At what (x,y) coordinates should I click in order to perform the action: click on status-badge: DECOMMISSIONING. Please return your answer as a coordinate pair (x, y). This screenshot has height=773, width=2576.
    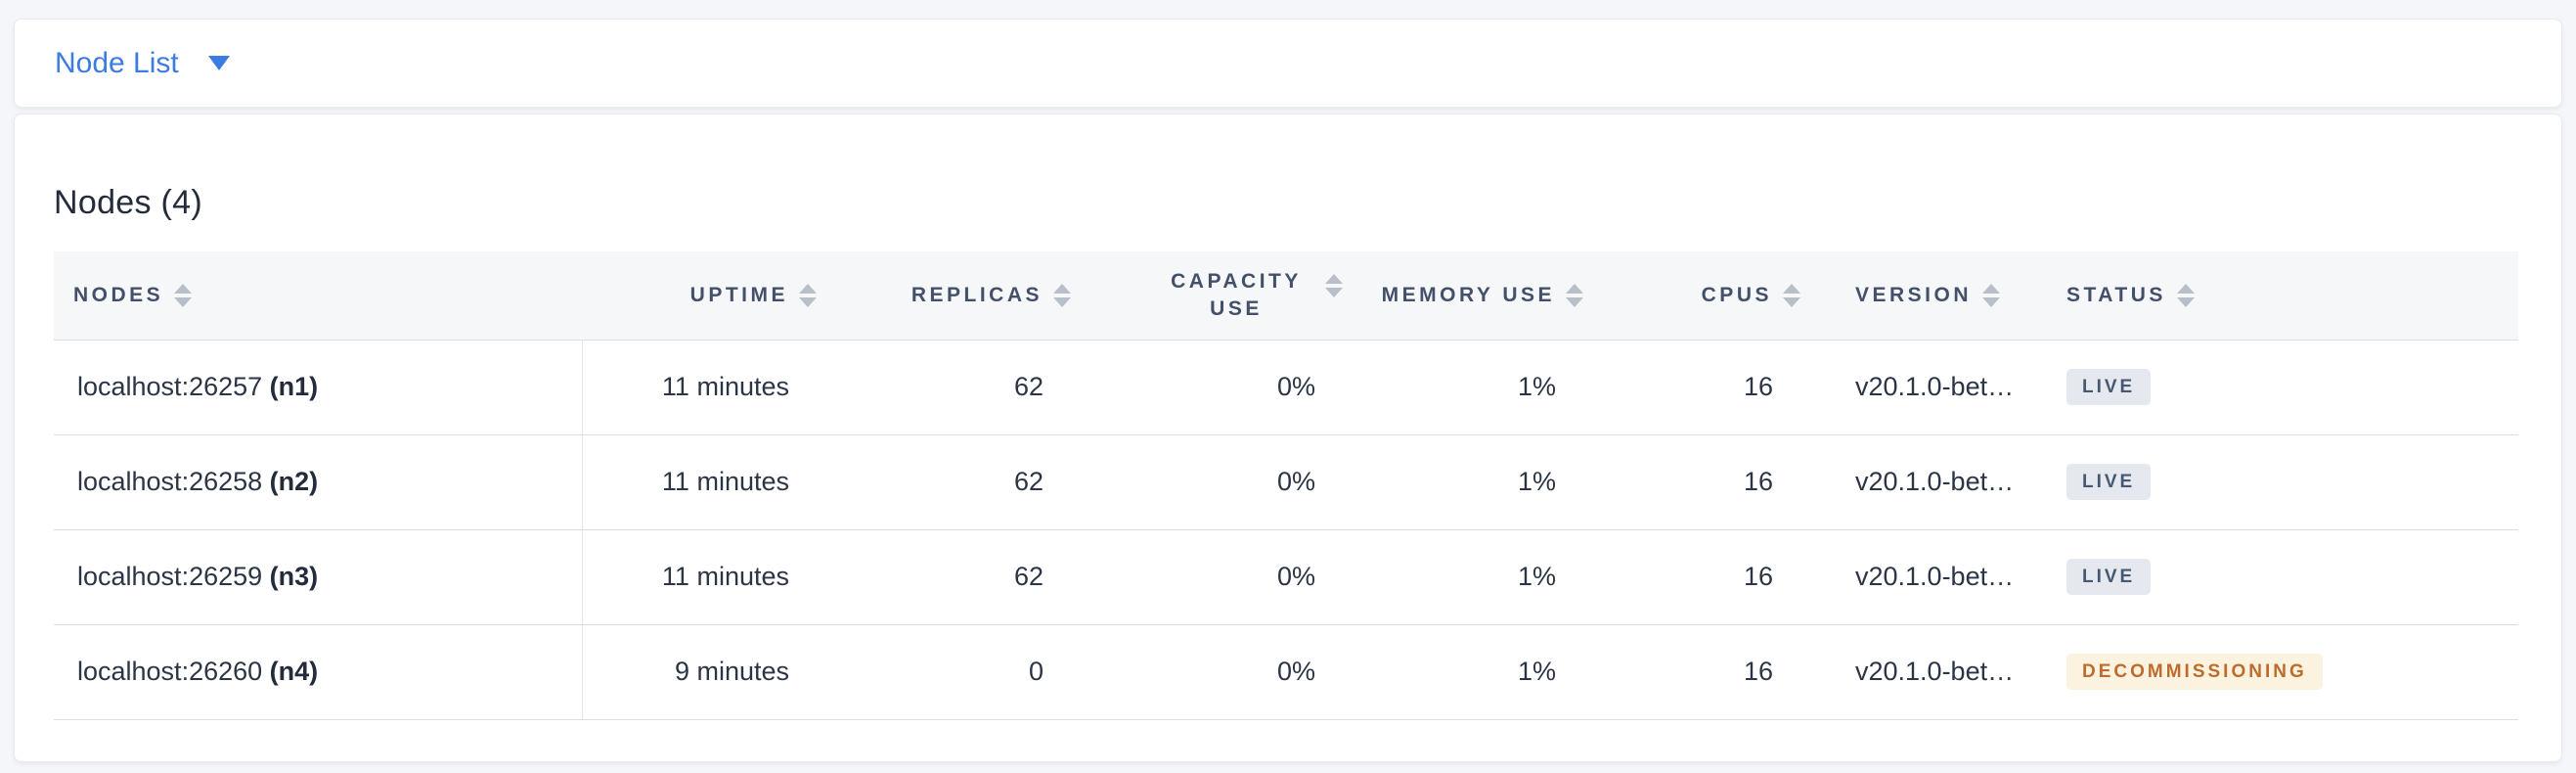
    Looking at the image, I should click on (2194, 672).